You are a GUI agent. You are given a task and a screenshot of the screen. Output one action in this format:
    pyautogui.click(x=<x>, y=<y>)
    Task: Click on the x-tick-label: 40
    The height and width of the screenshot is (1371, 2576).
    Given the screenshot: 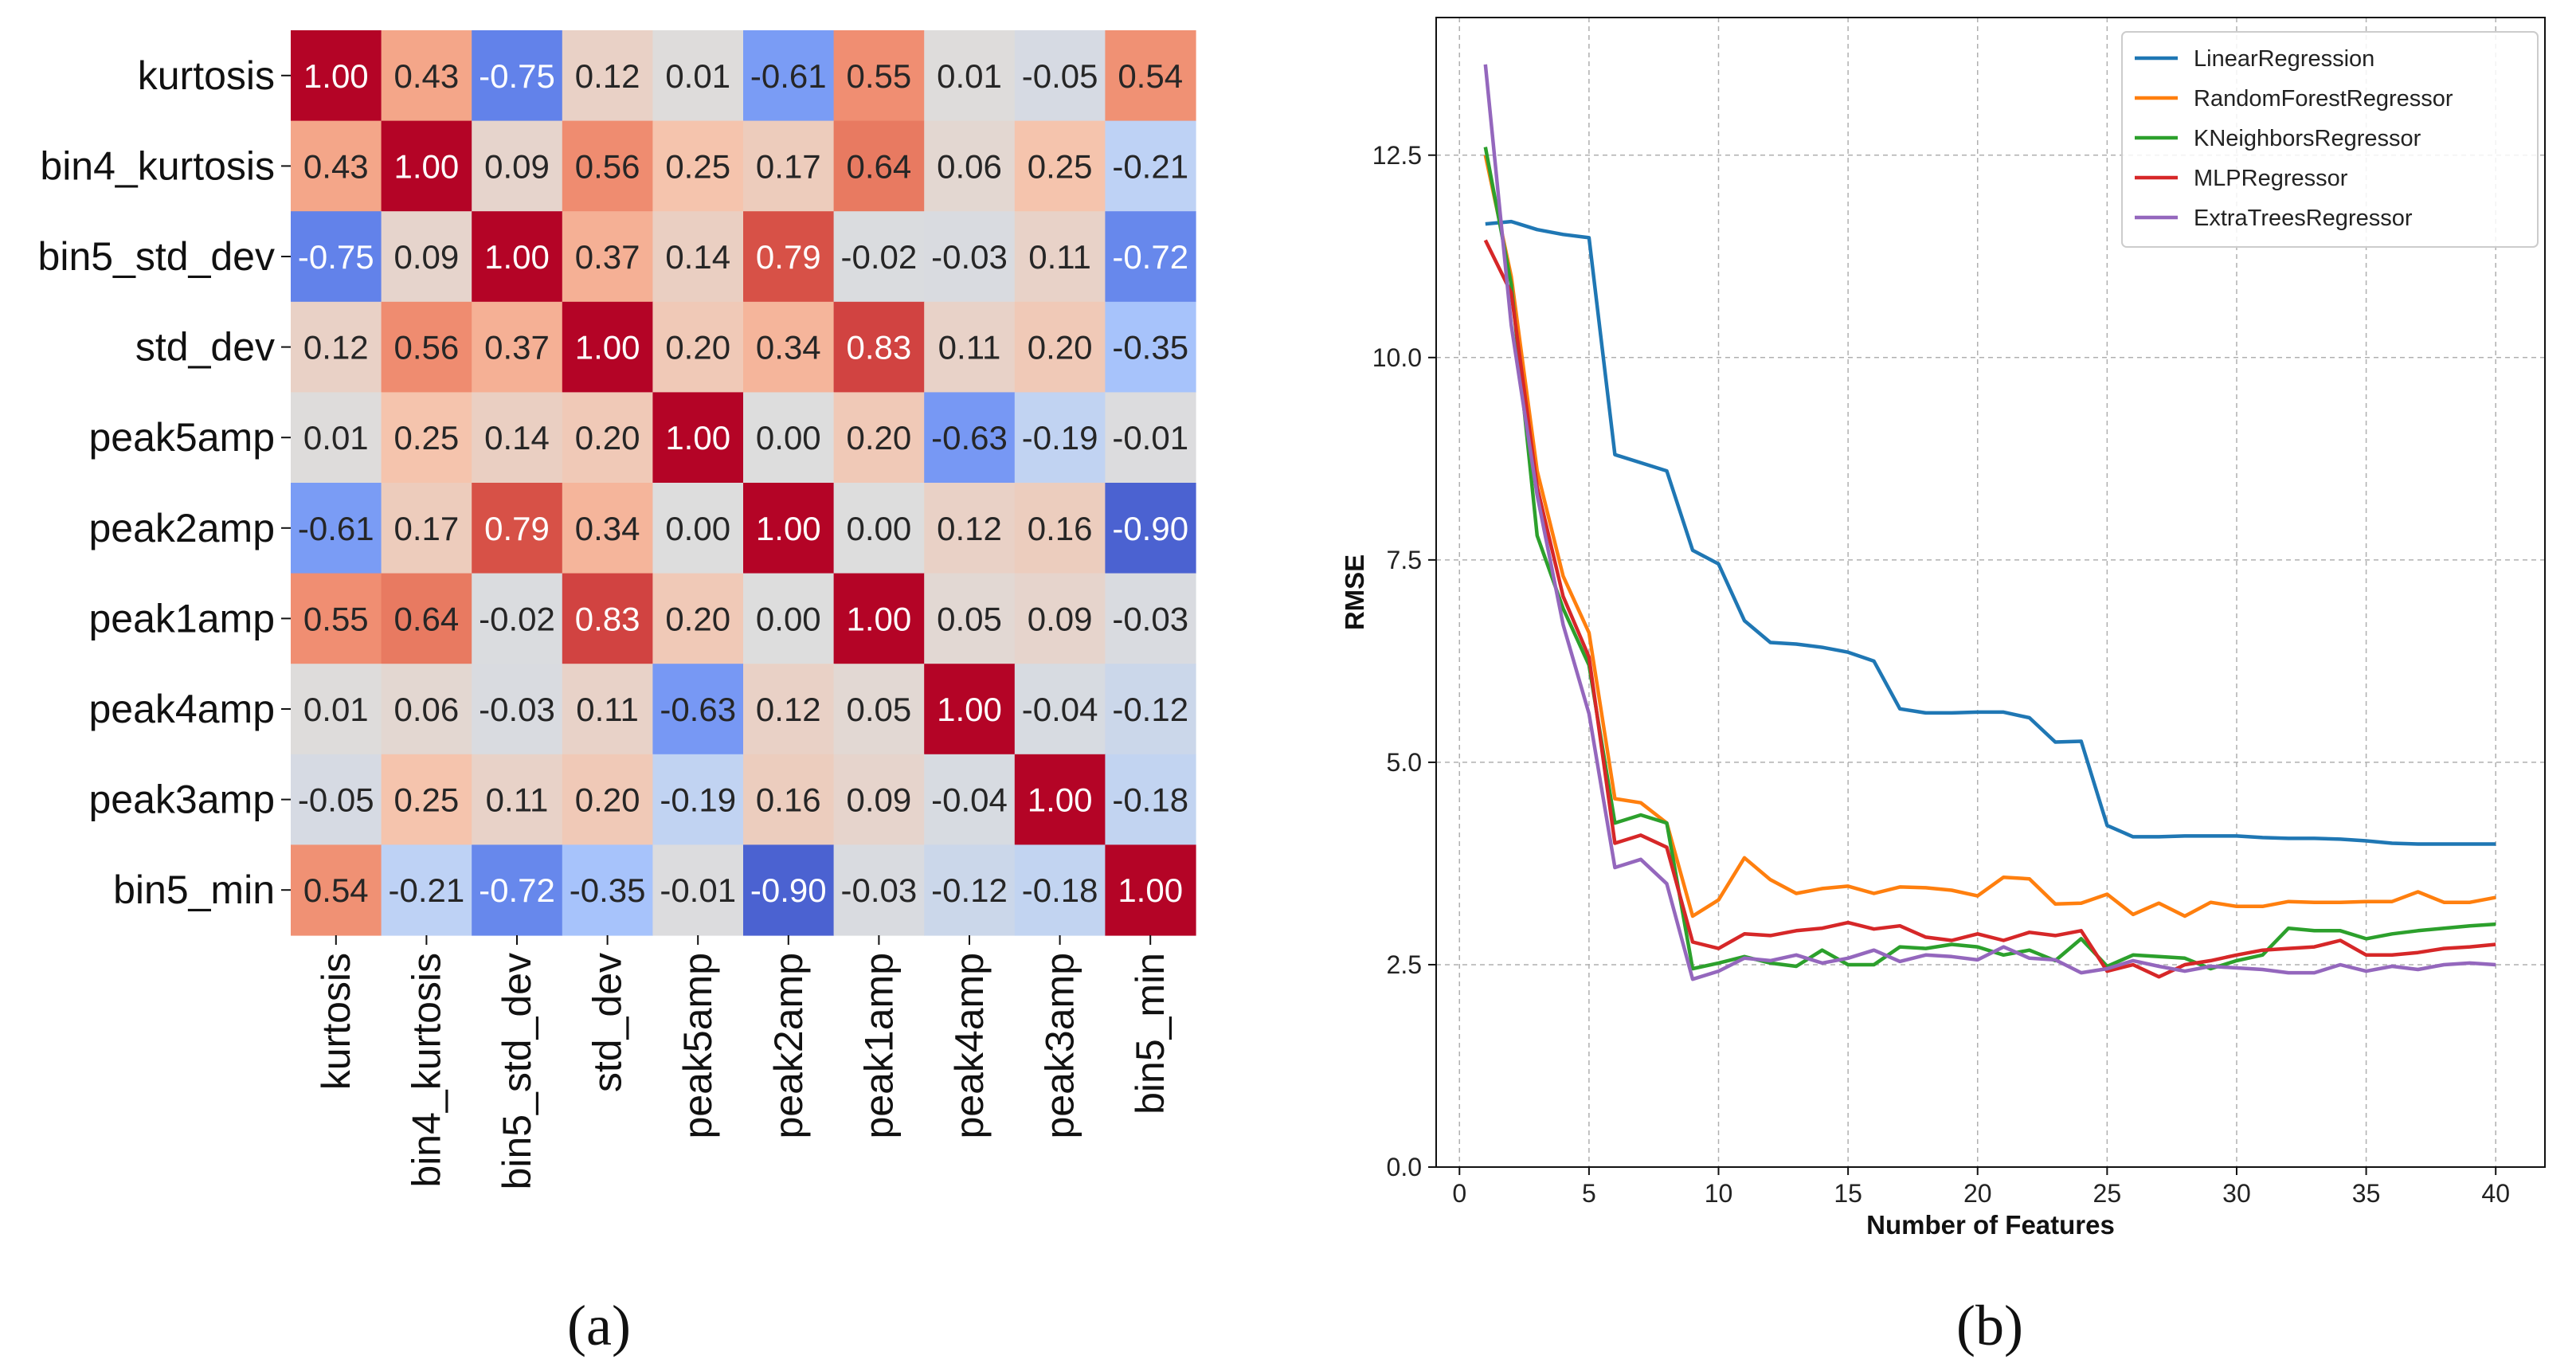 What is the action you would take?
    pyautogui.click(x=2495, y=1194)
    